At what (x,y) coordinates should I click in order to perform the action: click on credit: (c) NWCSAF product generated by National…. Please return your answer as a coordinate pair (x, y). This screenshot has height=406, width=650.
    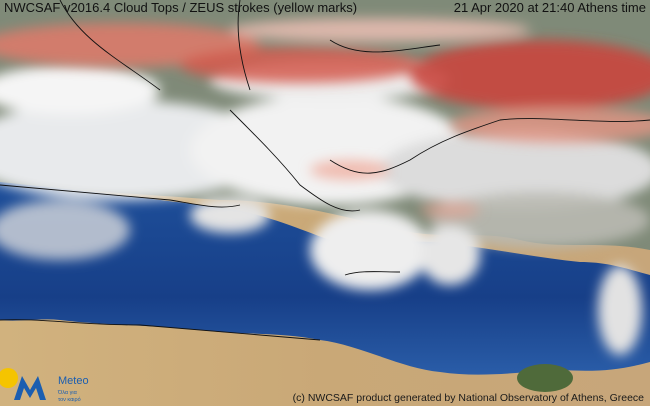
    Looking at the image, I should click on (468, 398).